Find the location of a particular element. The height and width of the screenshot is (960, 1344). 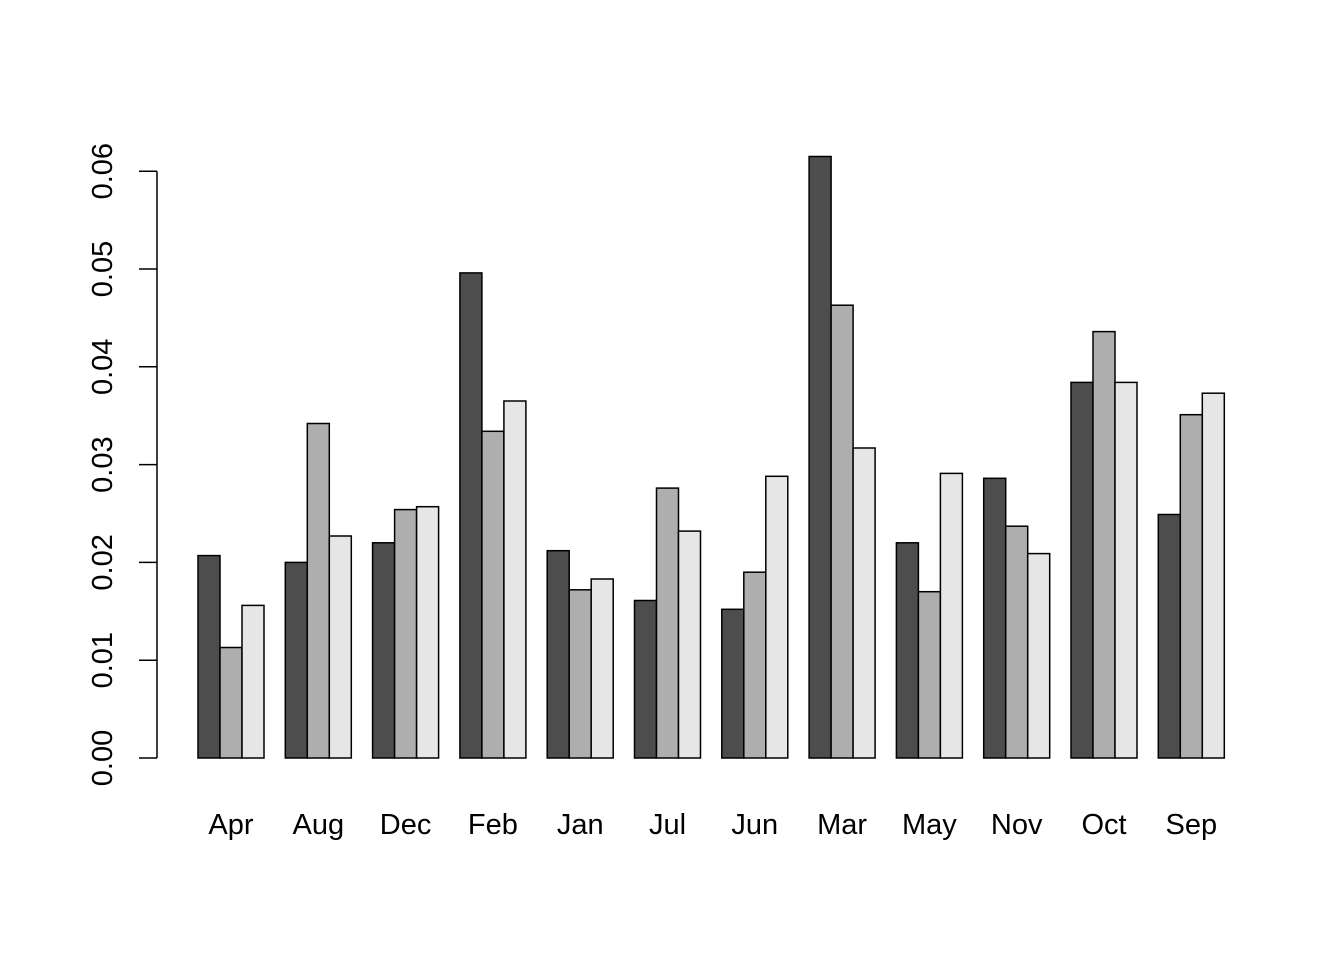

x-tick-label-aug: Aug is located at coordinates (318, 825).